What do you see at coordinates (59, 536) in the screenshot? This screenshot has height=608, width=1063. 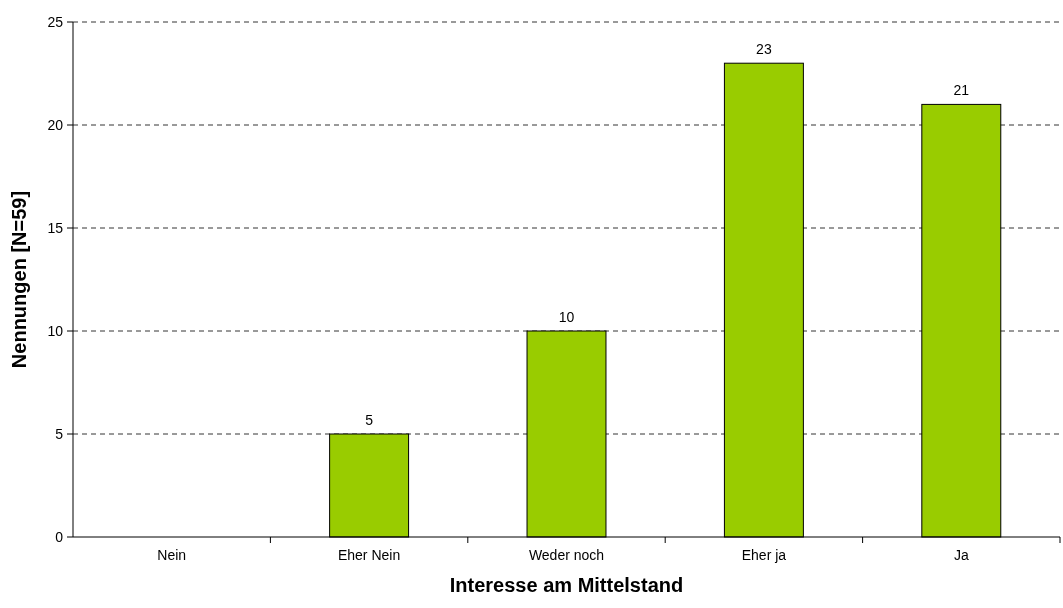 I see `y-tick-label: 0` at bounding box center [59, 536].